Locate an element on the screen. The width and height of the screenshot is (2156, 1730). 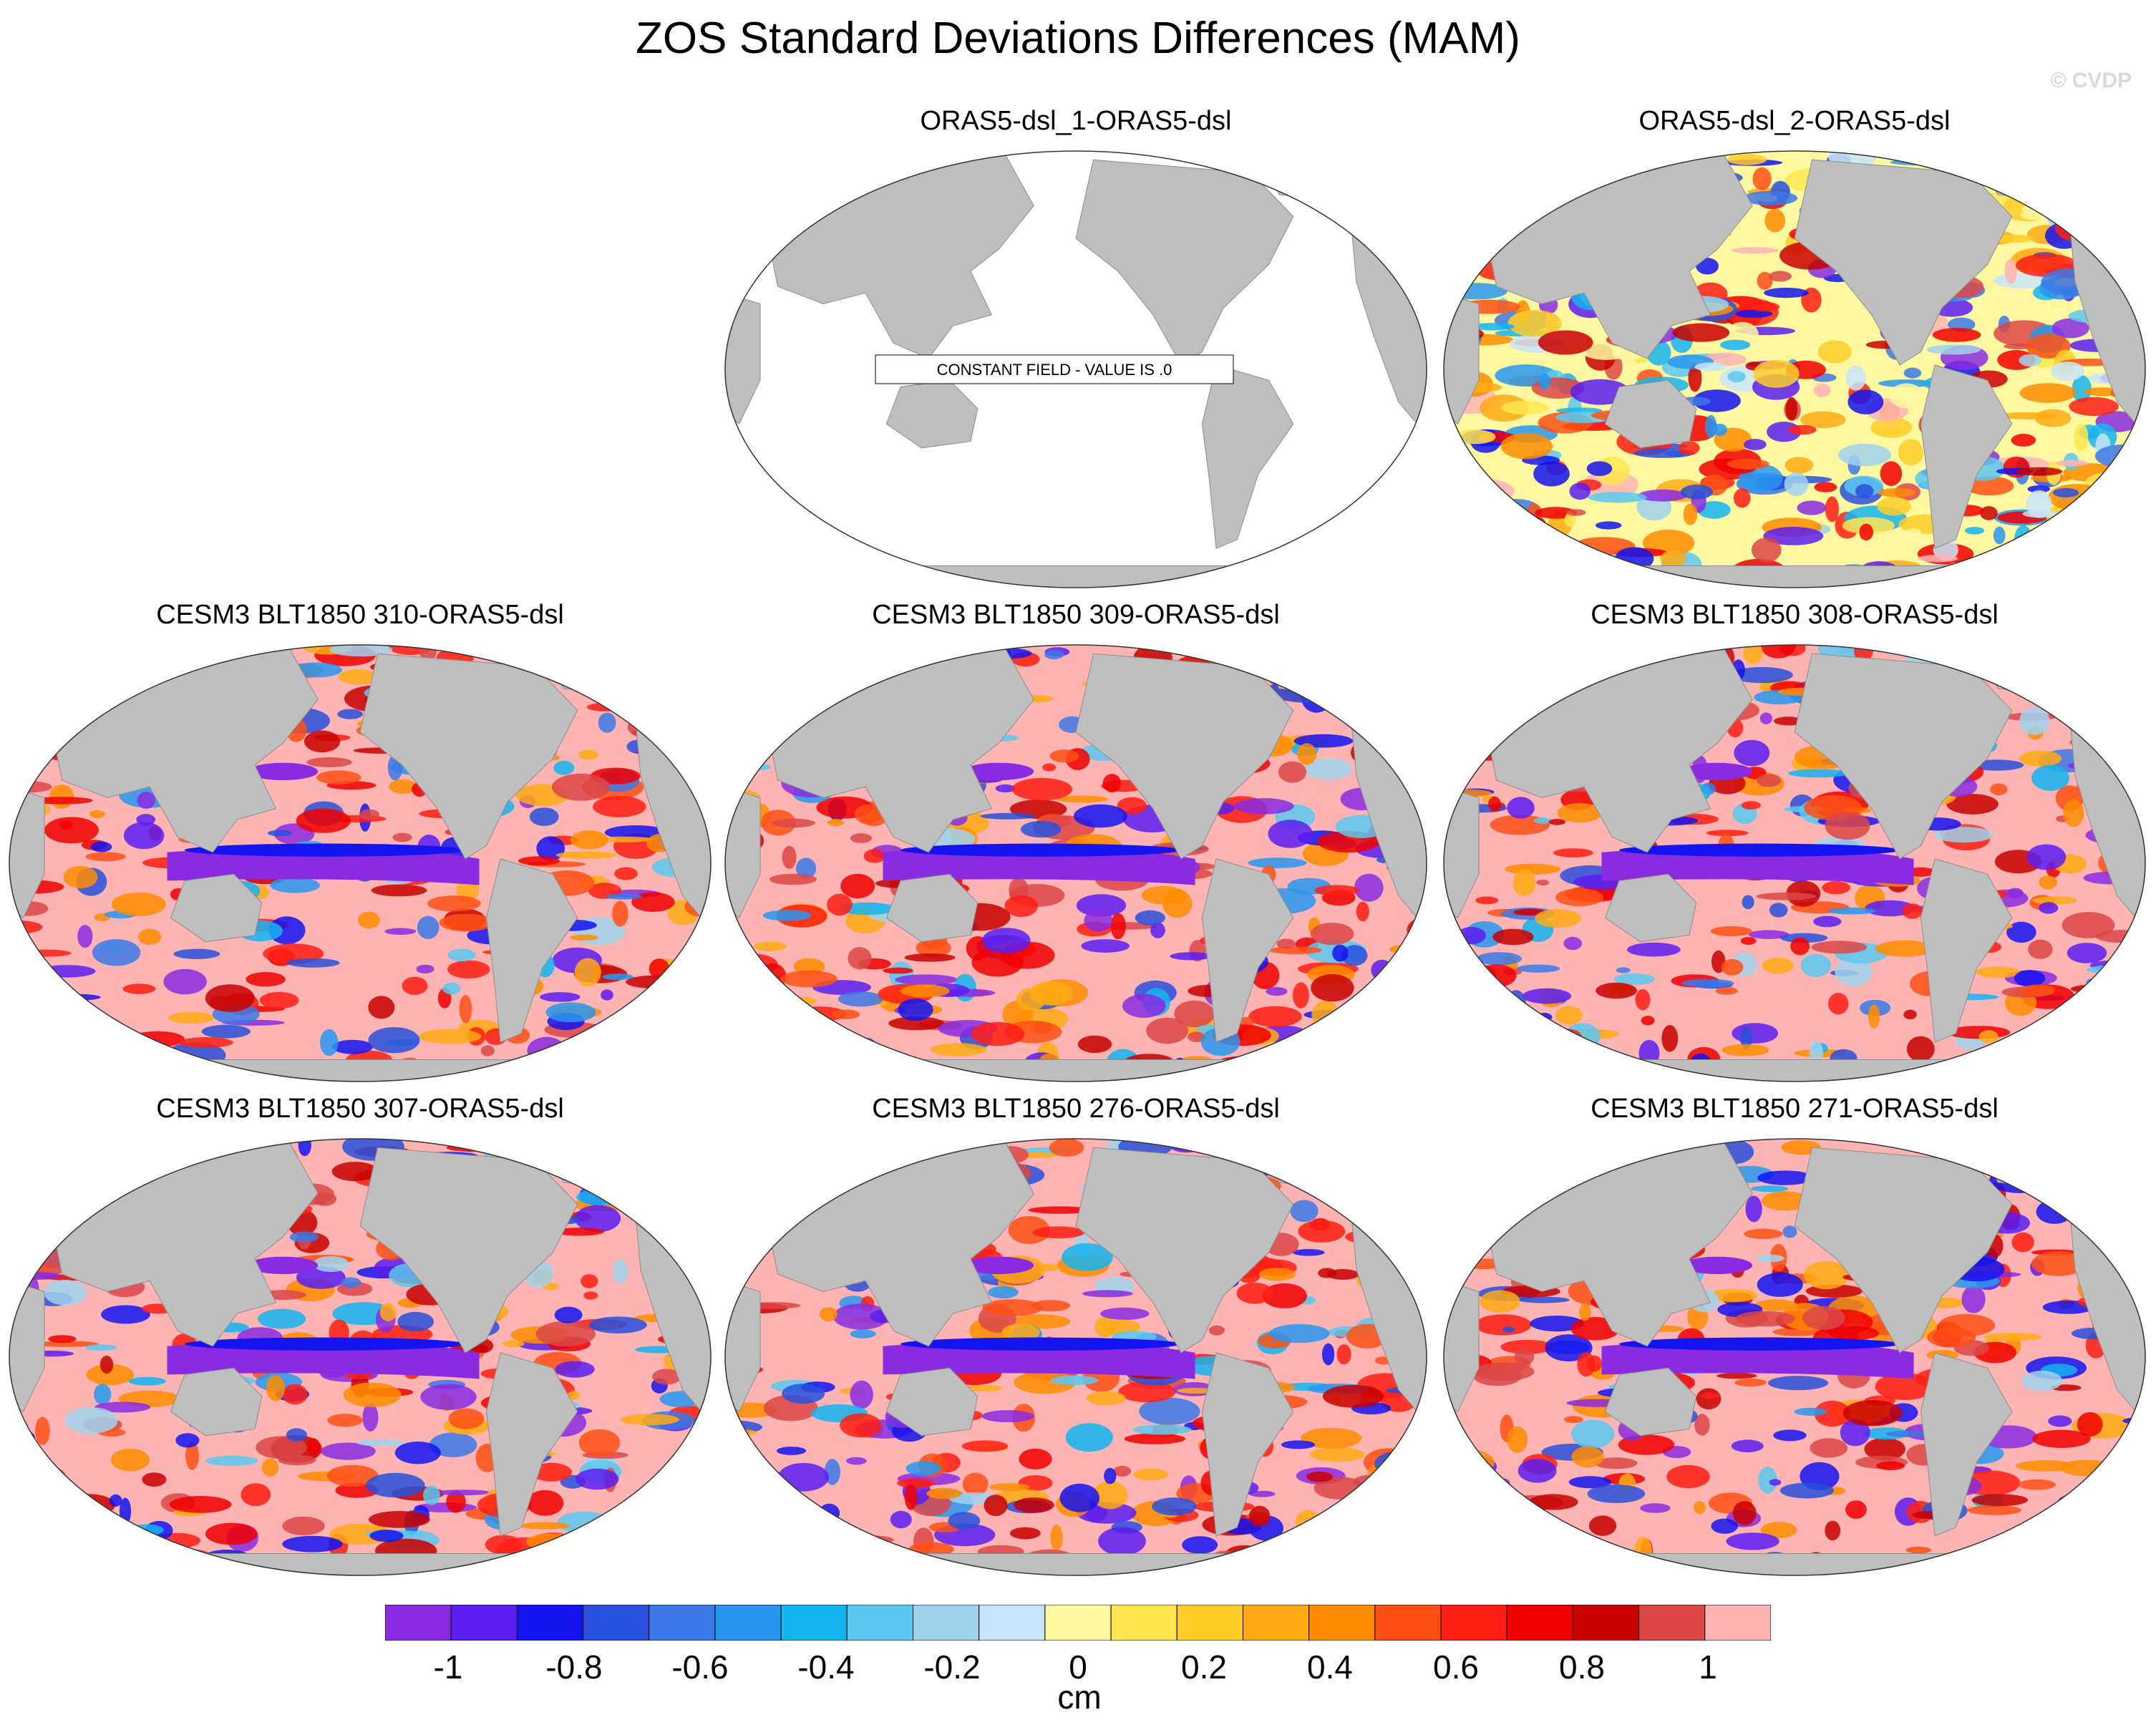
world-map: CONSTANT FIELD - VALUE IS .0 is located at coordinates (1075, 369).